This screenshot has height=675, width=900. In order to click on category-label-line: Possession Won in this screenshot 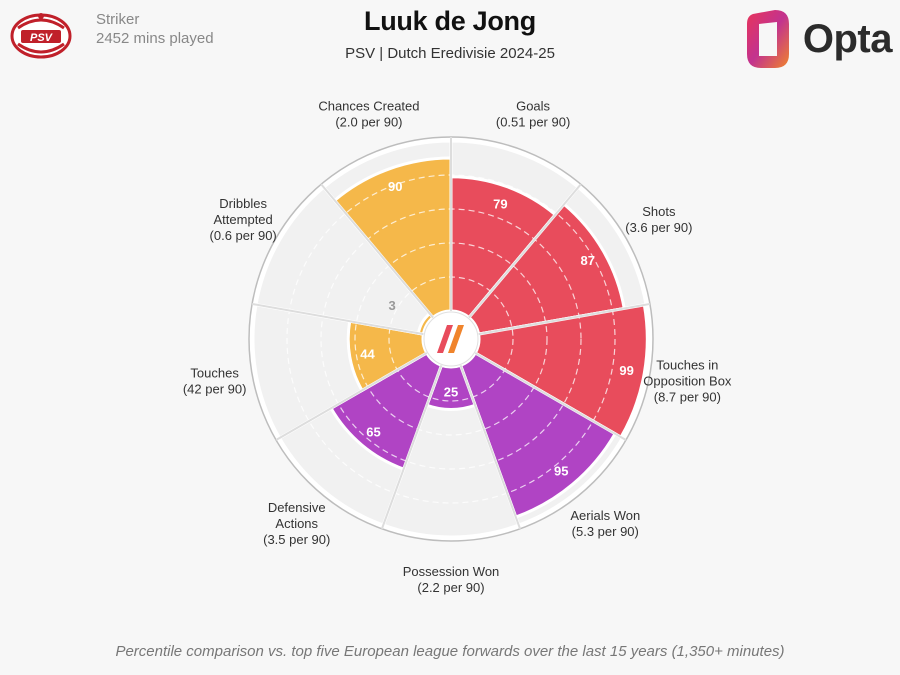, I will do `click(451, 571)`.